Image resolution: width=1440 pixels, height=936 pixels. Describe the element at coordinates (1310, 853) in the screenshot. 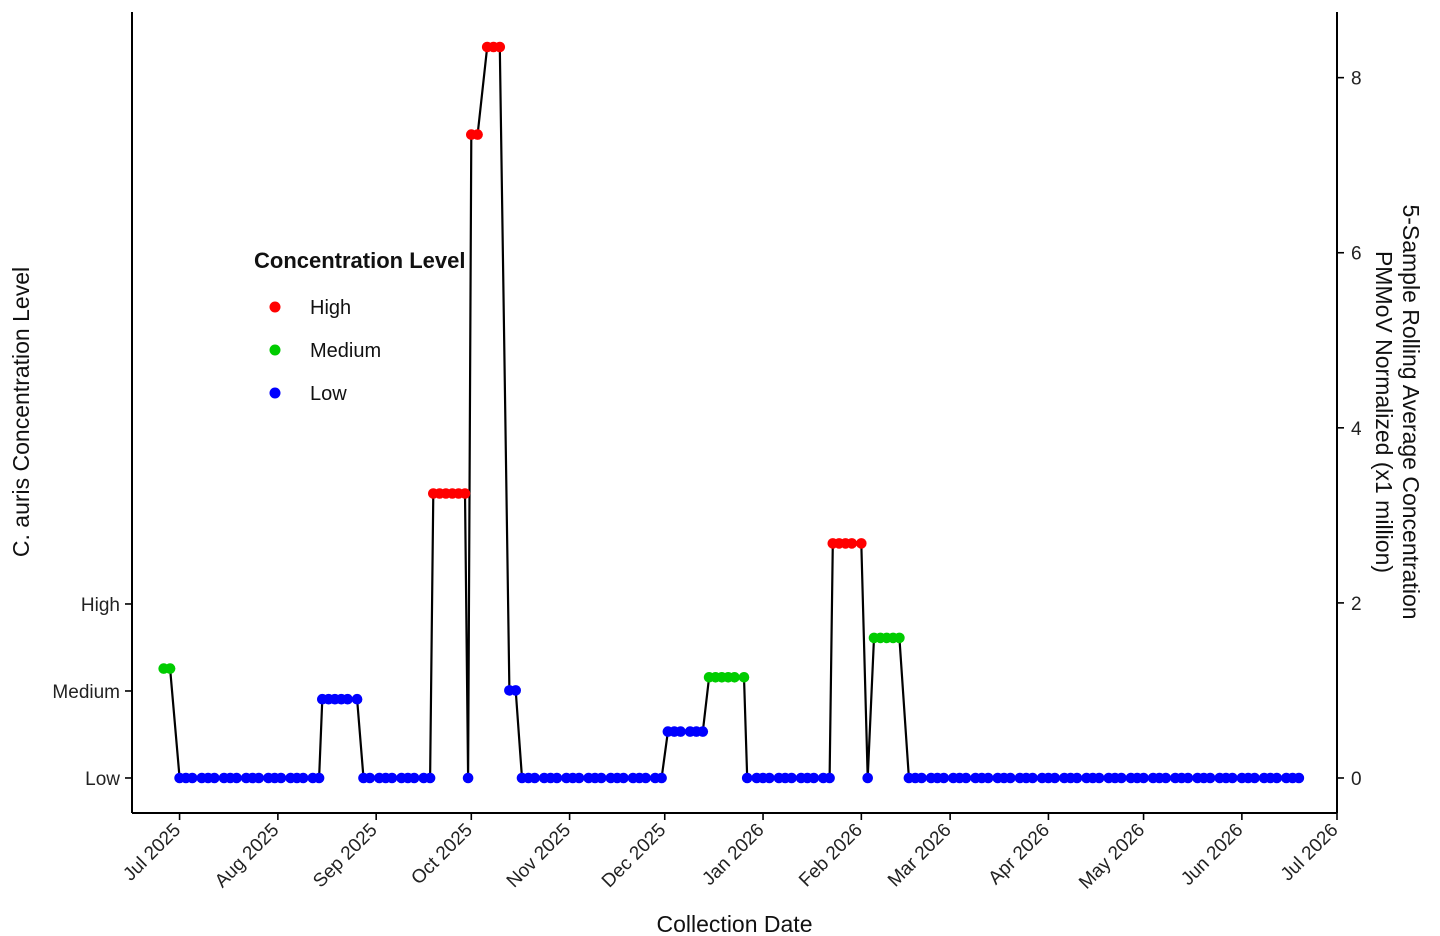

I see `x-tick-label: Jul 2026` at that location.